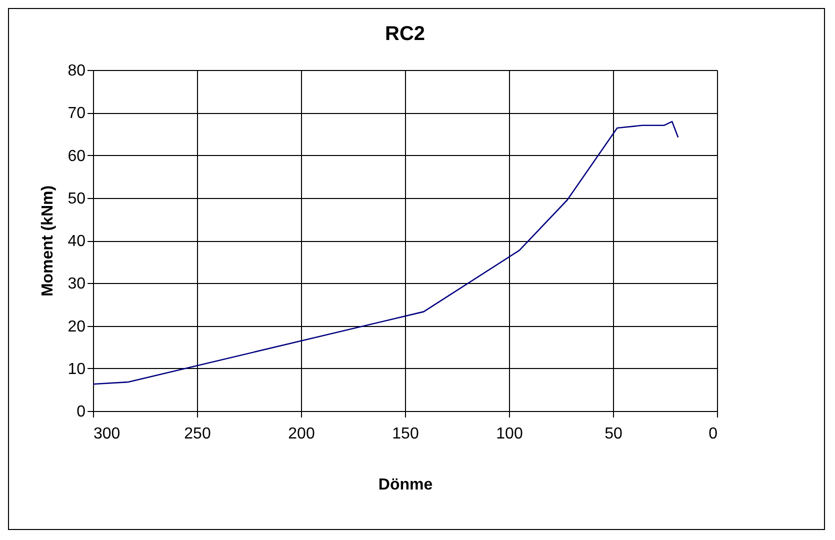 The width and height of the screenshot is (835, 540). Describe the element at coordinates (301, 434) in the screenshot. I see `x-tick-label: 200` at that location.